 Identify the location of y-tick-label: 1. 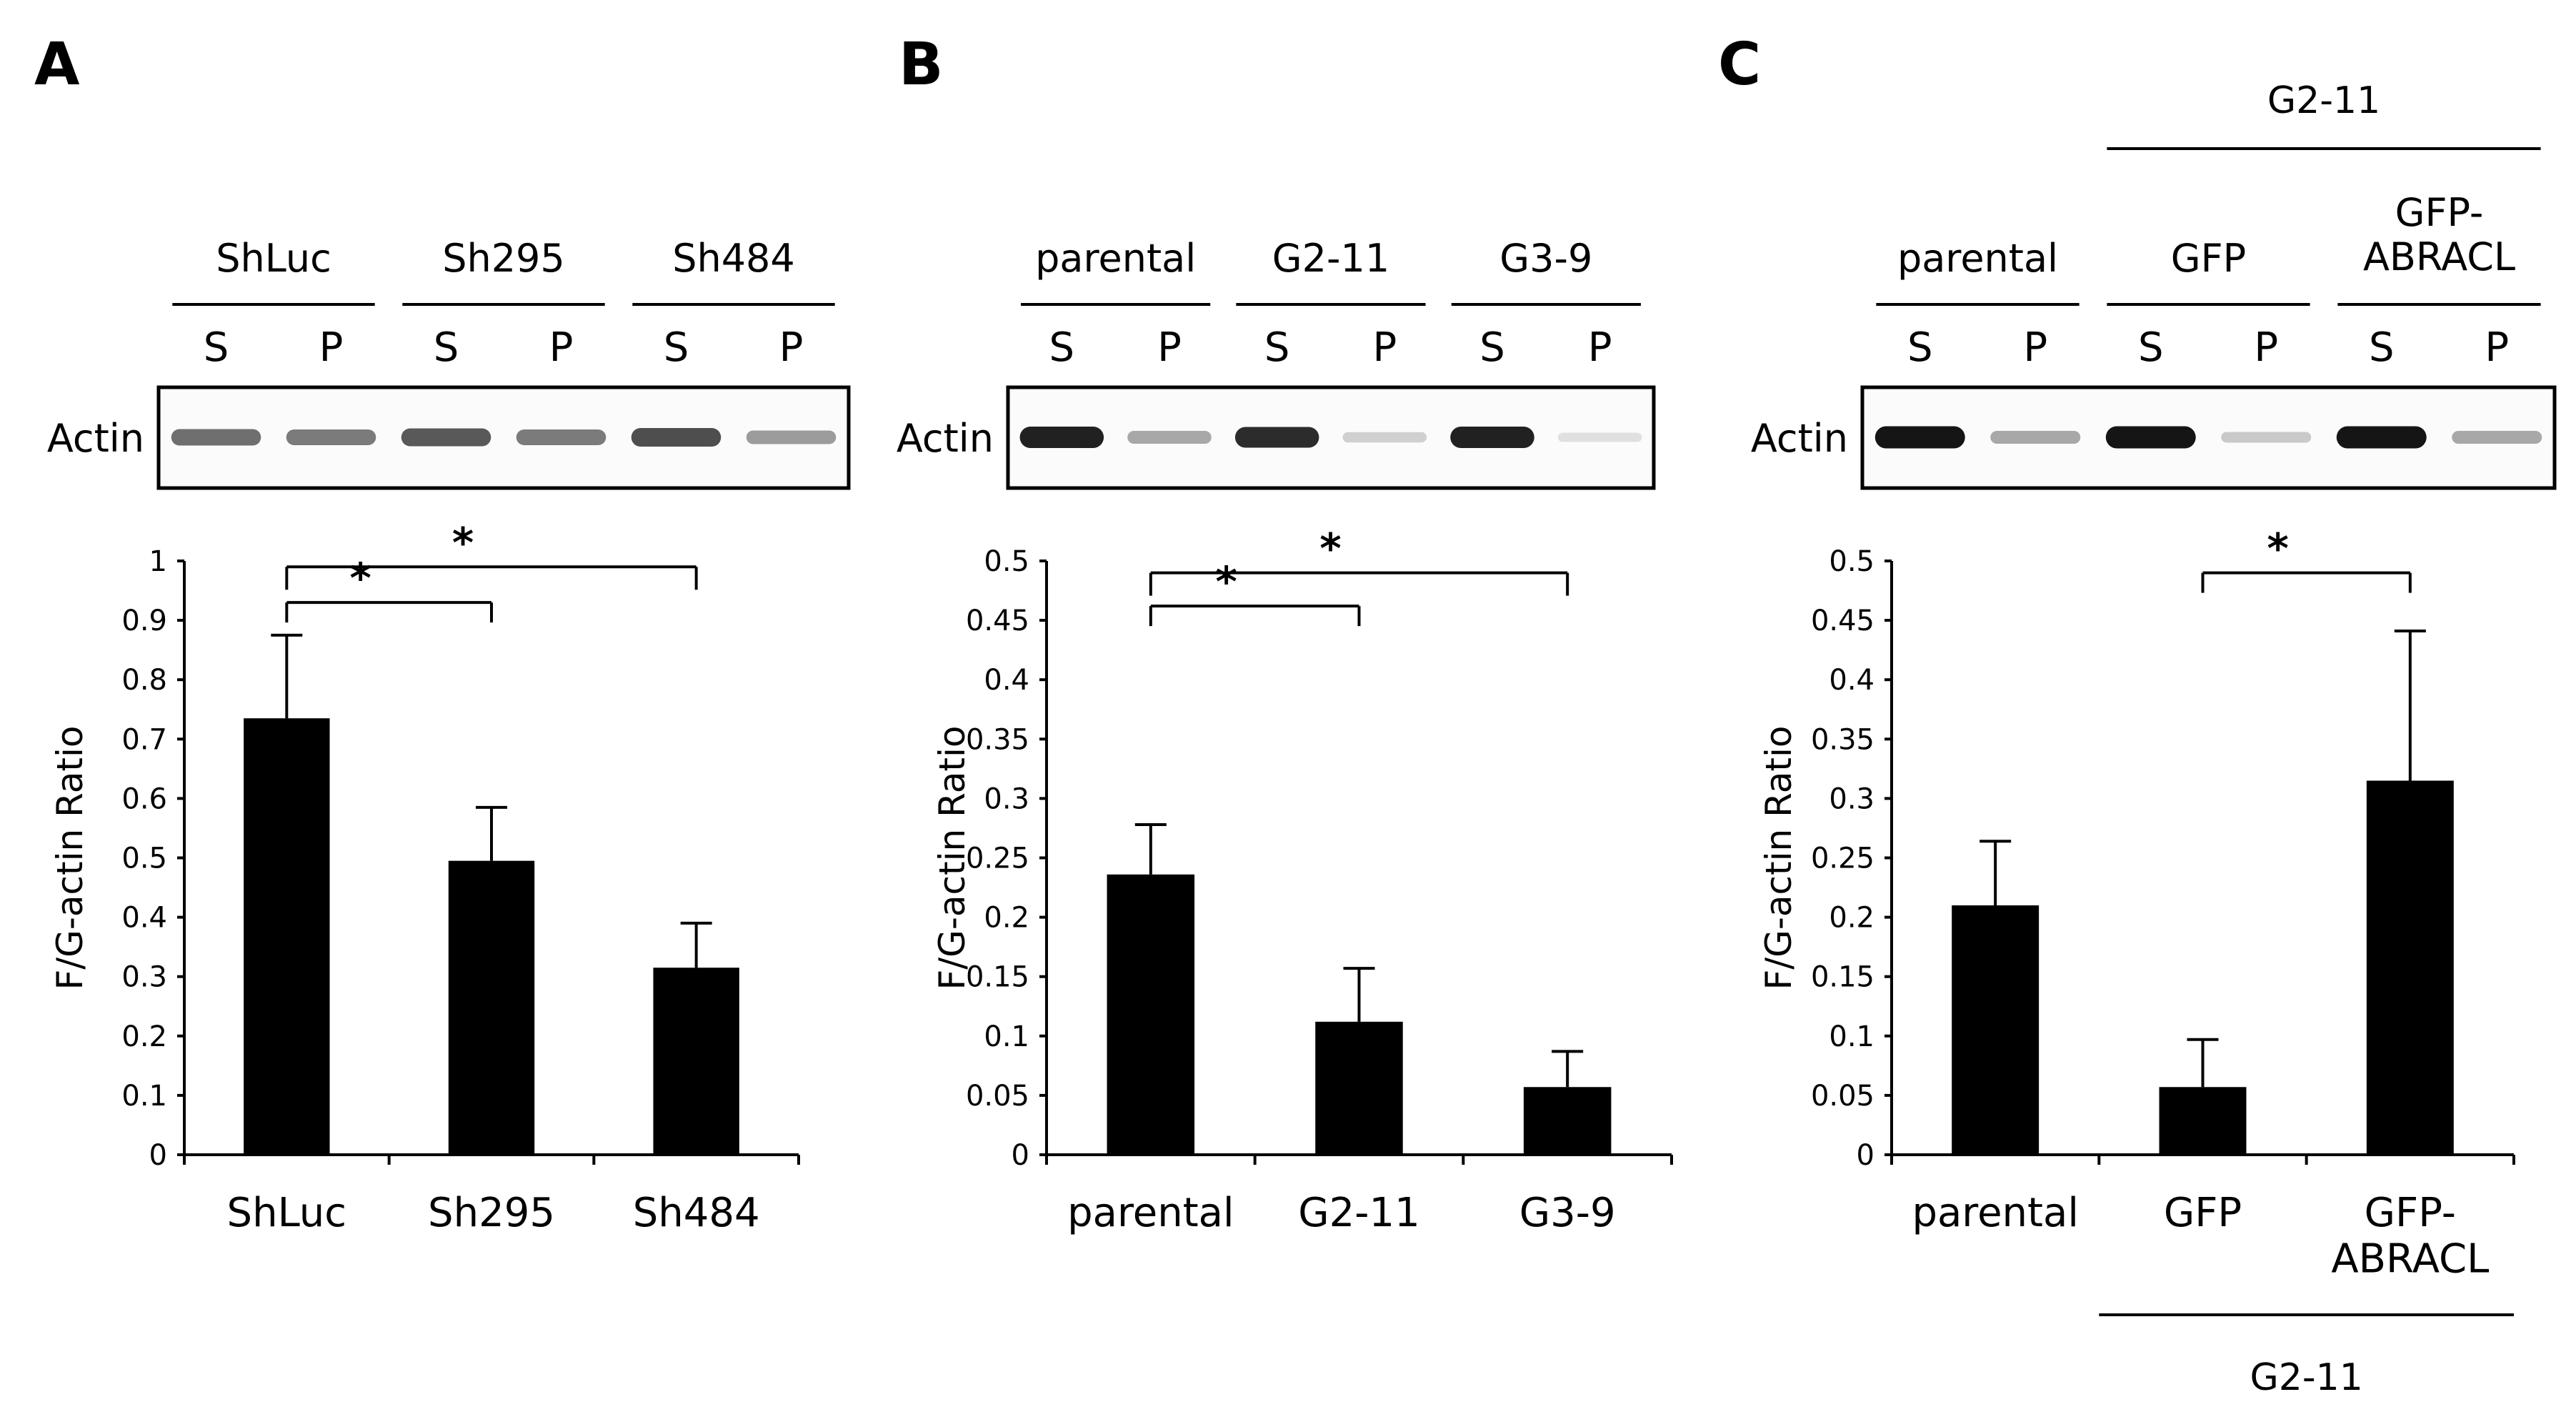
(158, 561).